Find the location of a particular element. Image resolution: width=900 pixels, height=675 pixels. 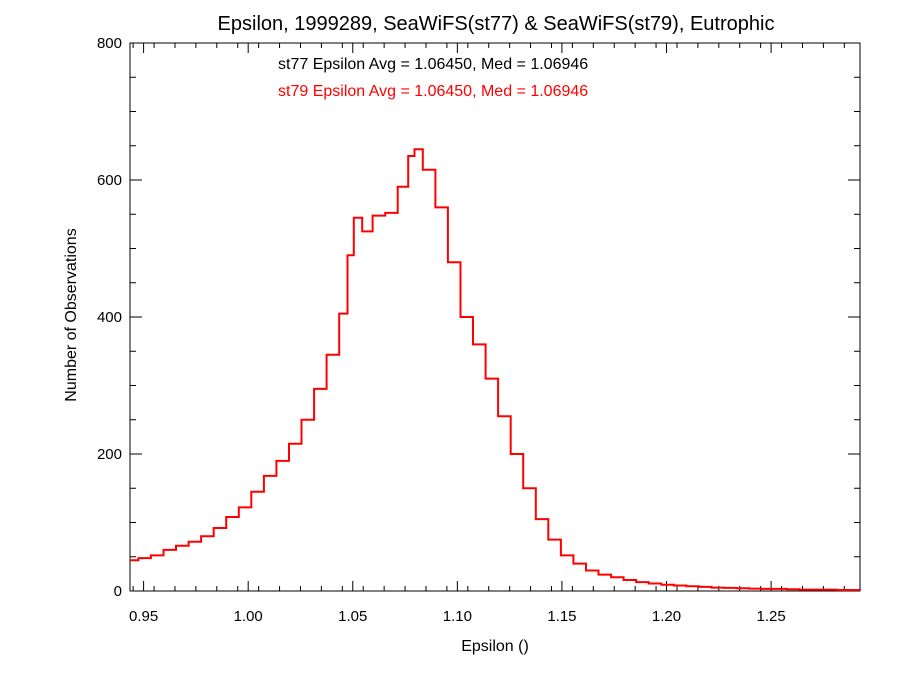

x-axis-label: Epsilon () is located at coordinates (495, 646).